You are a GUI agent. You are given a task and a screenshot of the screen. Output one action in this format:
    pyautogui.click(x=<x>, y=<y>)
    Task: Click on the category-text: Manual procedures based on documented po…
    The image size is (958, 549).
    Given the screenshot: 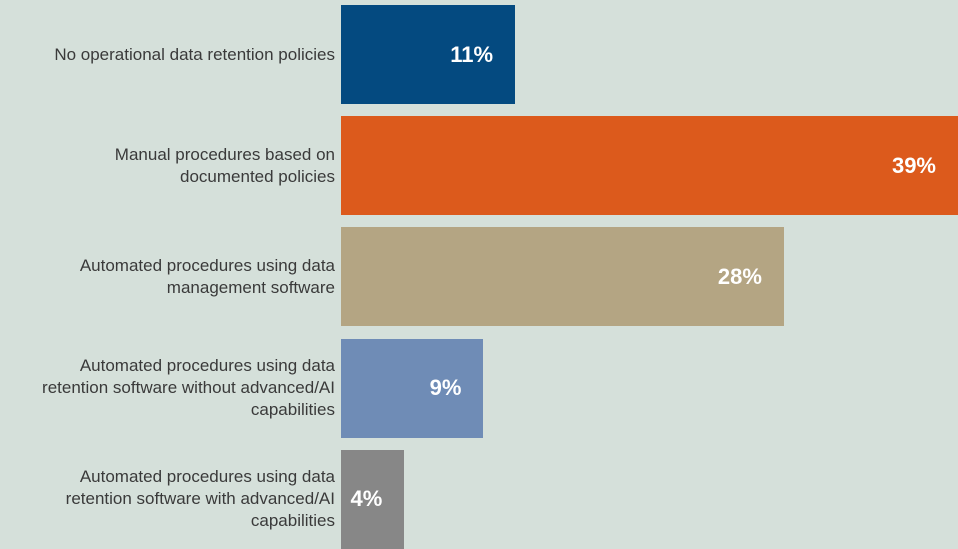 What is the action you would take?
    pyautogui.click(x=224, y=165)
    